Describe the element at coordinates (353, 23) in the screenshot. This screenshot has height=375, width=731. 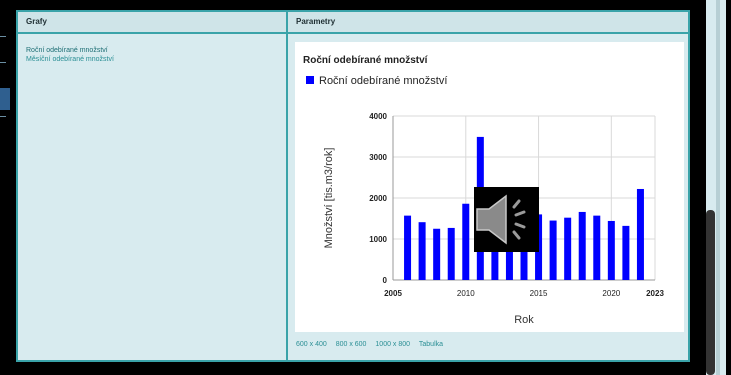
I see `table-header: Grafy Parametry` at that location.